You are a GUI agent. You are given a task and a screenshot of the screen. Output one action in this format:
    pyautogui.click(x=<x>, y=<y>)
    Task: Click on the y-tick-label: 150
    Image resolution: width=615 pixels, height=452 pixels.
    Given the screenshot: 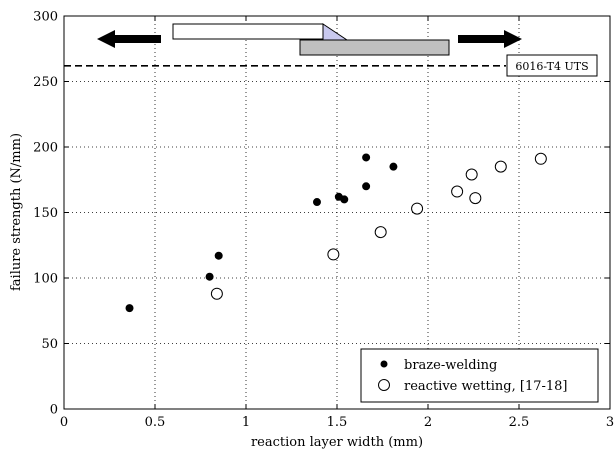 What is the action you would take?
    pyautogui.click(x=45, y=213)
    